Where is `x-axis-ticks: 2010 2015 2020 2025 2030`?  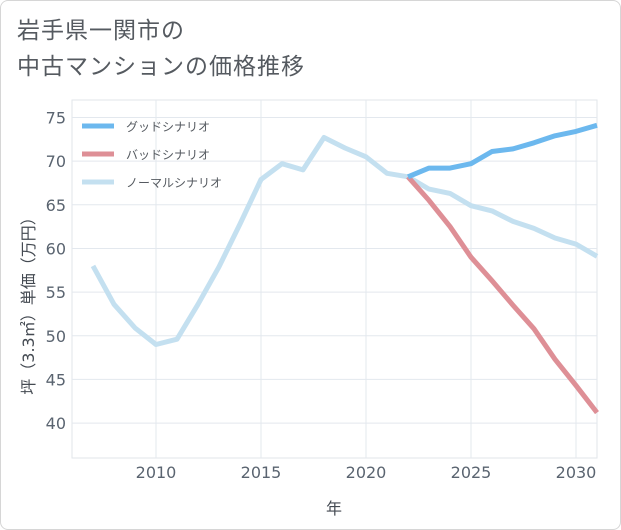 x-axis-ticks: 2010 2015 2020 2025 2030 is located at coordinates (366, 472).